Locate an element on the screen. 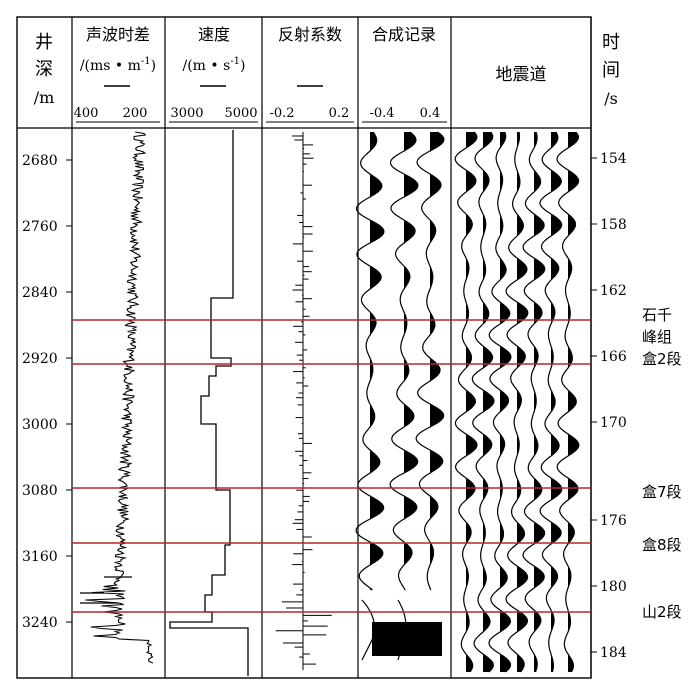 The image size is (700, 693). time-axis: 154 158 162 166 170 176 180 184 is located at coordinates (609, 406).